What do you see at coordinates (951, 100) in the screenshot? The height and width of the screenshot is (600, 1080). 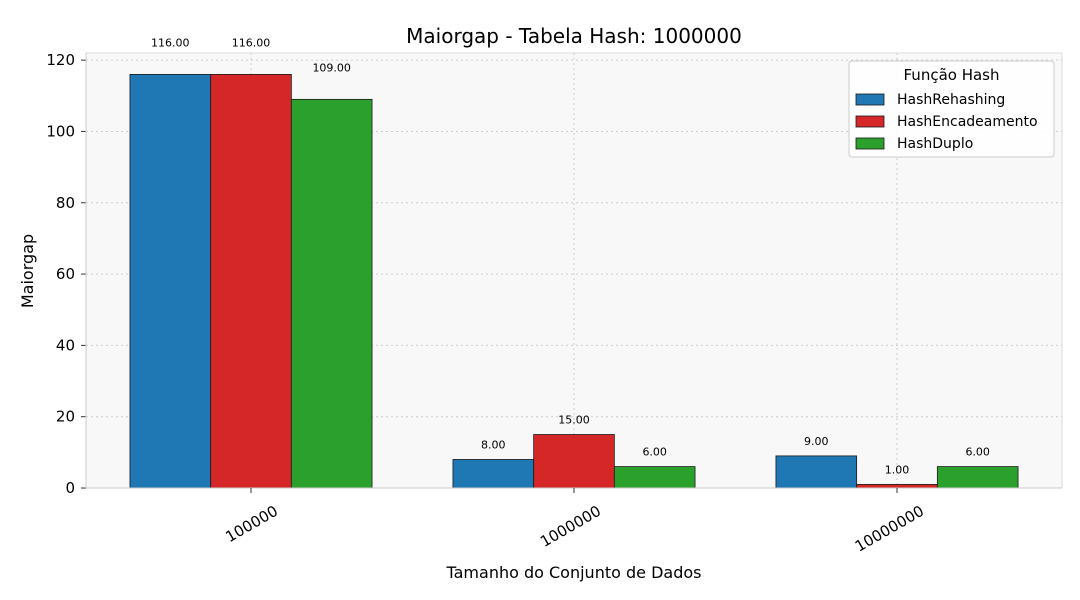 I see `legend-label: HashRehashing` at bounding box center [951, 100].